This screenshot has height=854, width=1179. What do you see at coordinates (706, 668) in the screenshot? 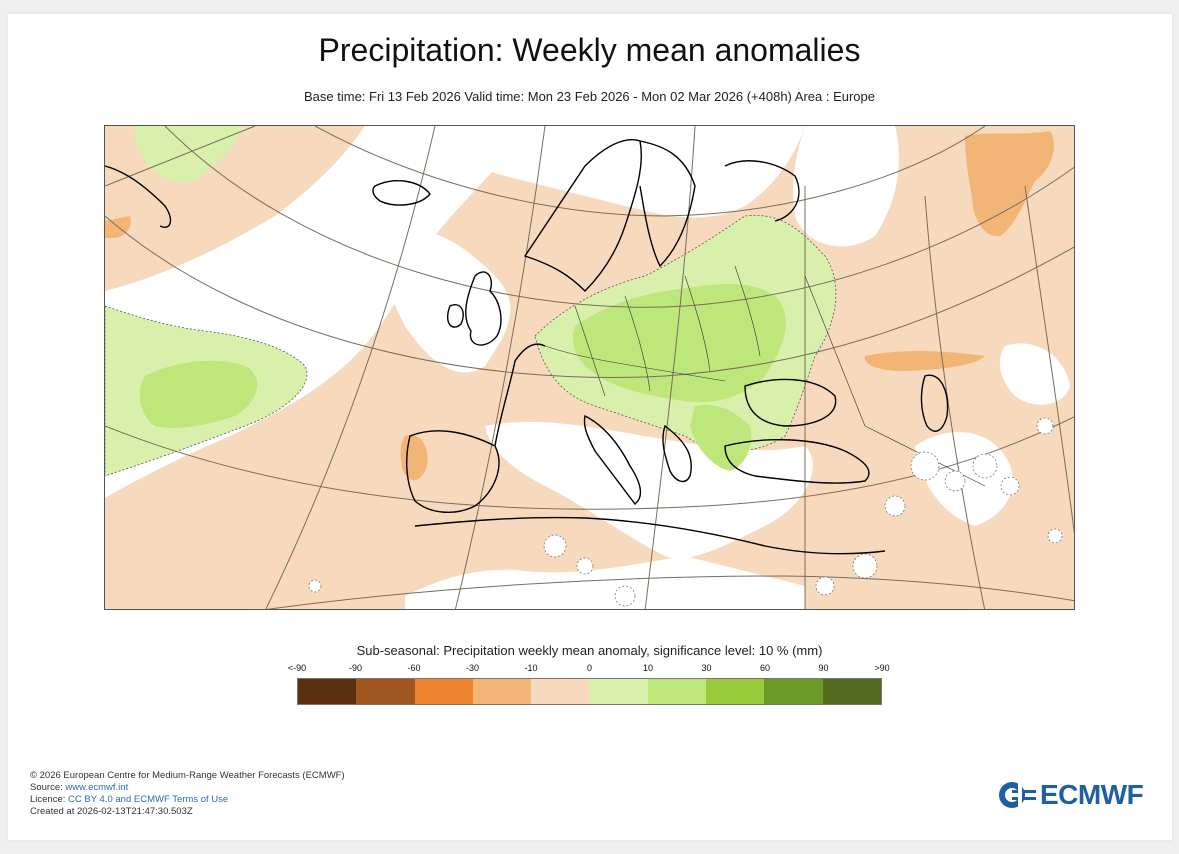
I see `legend-tick: 30` at bounding box center [706, 668].